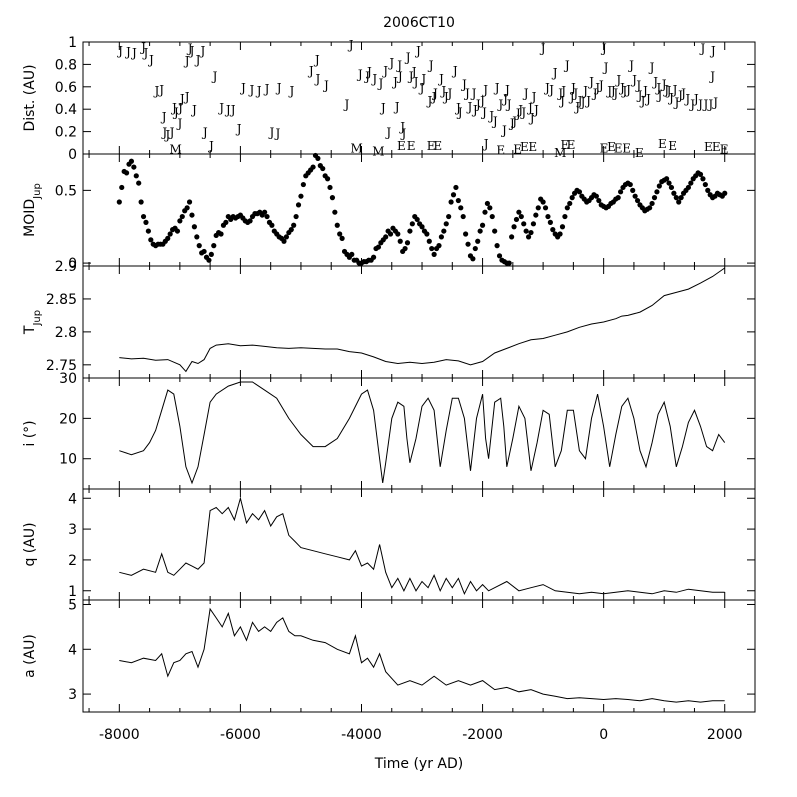 The width and height of the screenshot is (797, 797). I want to click on x-tick-label: 2000, so click(725, 735).